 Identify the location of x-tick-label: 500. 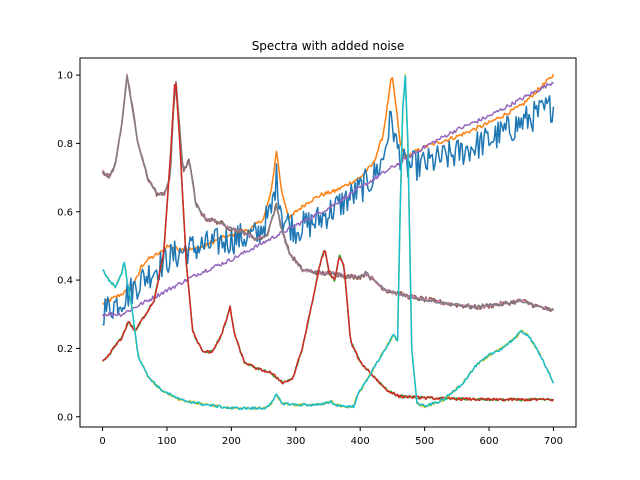
(424, 441).